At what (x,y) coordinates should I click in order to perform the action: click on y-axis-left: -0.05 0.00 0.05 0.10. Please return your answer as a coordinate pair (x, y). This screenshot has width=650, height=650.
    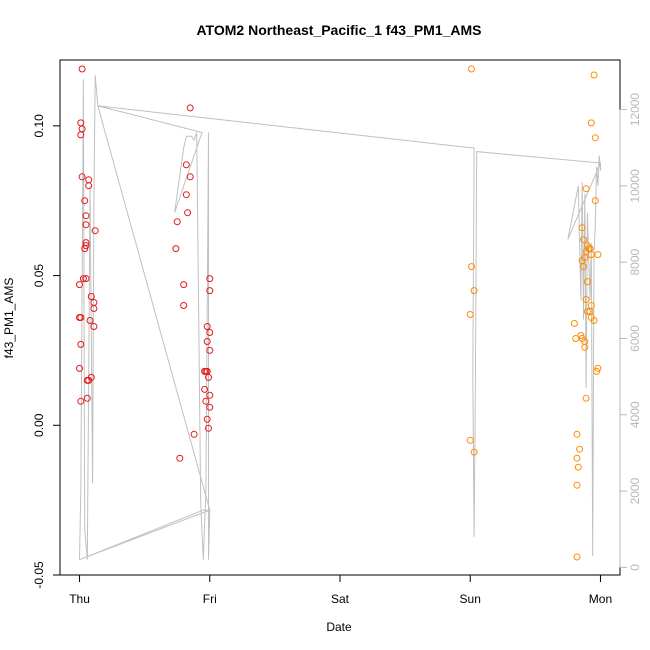
    Looking at the image, I should click on (46, 351).